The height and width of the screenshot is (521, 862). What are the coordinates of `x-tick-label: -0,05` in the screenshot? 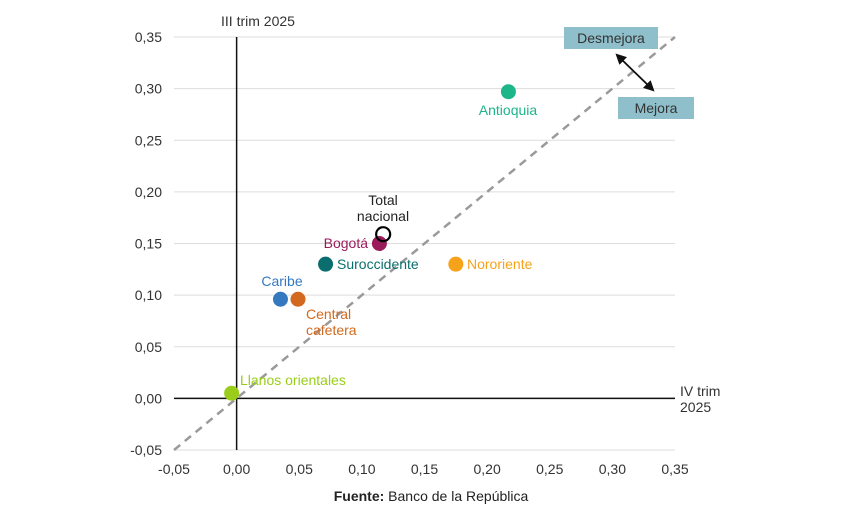 It's located at (174, 469).